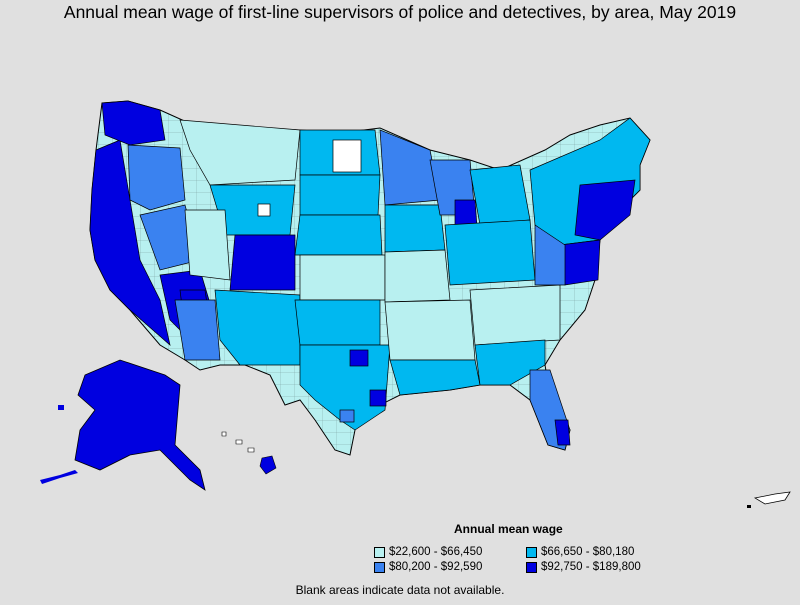  What do you see at coordinates (508, 529) in the screenshot?
I see `legend-title: Annual mean wage` at bounding box center [508, 529].